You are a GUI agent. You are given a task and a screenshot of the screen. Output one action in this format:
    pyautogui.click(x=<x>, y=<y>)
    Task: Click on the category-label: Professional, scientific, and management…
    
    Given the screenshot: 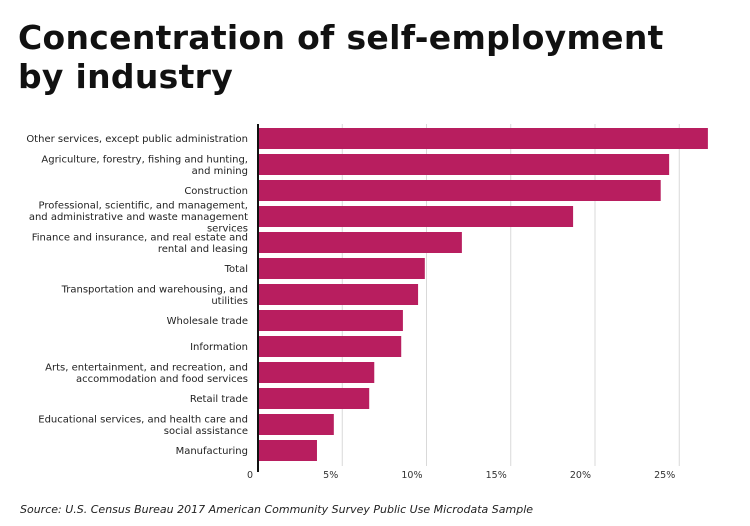 What is the action you would take?
    pyautogui.click(x=138, y=218)
    